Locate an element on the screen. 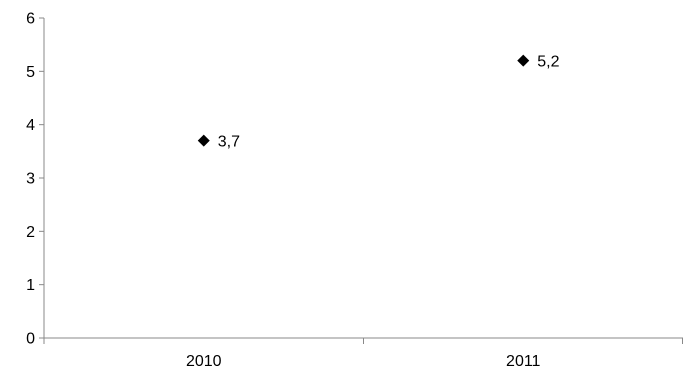 The image size is (683, 376). y-axis: 0 1 2 3 4 5 6 is located at coordinates (35, 179).